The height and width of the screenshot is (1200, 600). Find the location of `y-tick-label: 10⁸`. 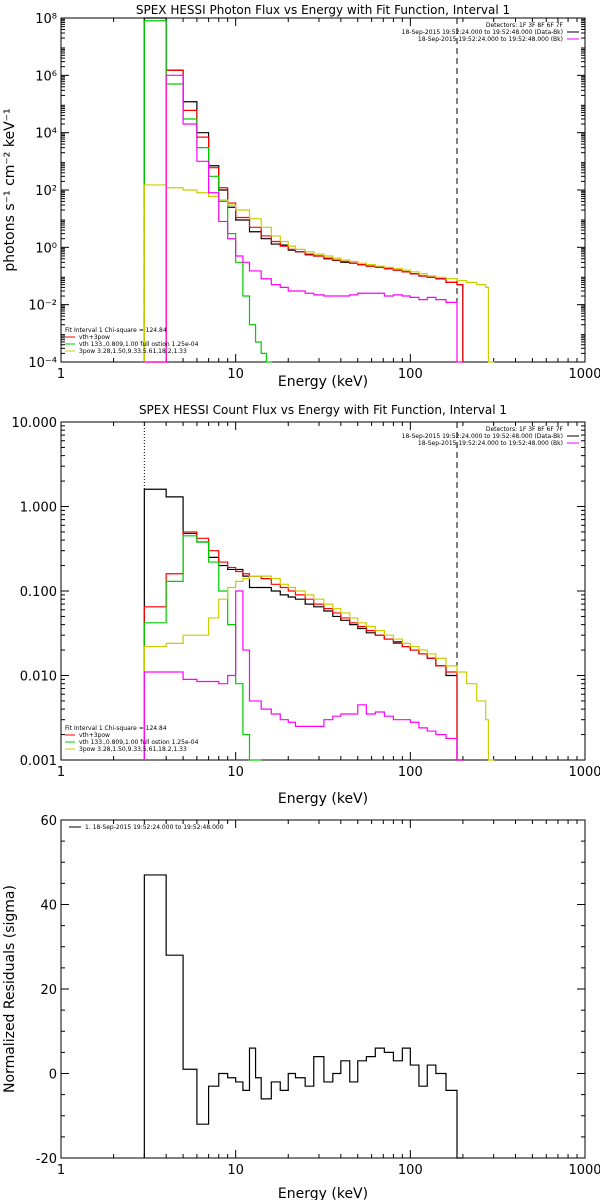

y-tick-label: 10⁸ is located at coordinates (46, 19).